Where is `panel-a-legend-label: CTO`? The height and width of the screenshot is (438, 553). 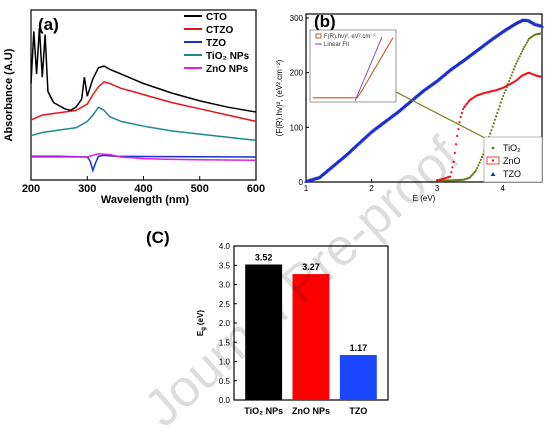
panel-a-legend-label: CTO is located at coordinates (216, 17).